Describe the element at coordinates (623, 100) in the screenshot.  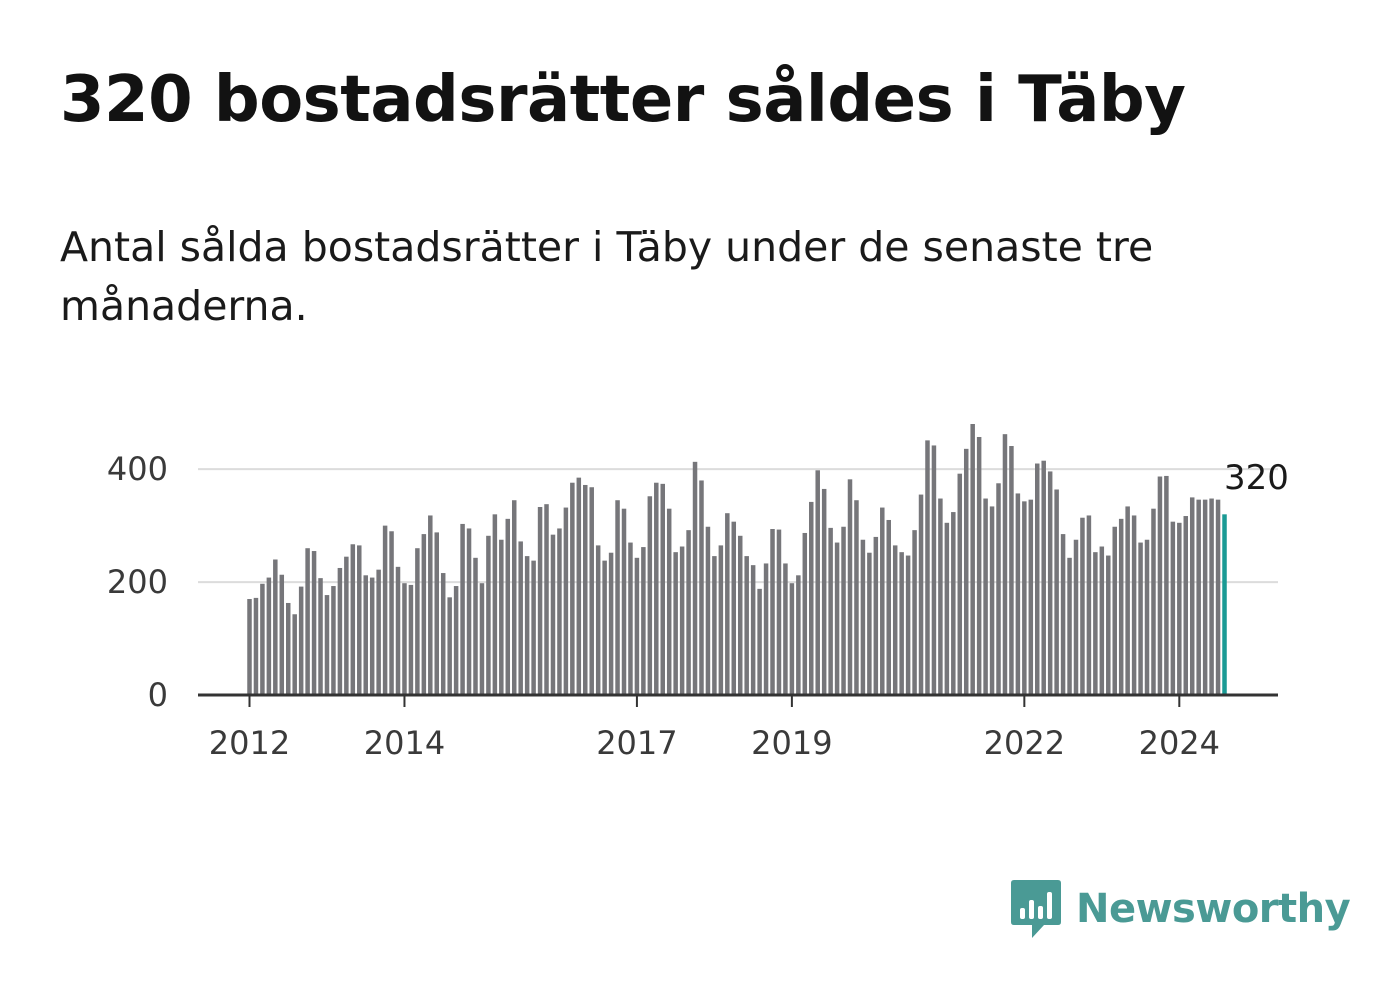
I see `chart-title: 320 bostadsrätter såldes i Täby` at that location.